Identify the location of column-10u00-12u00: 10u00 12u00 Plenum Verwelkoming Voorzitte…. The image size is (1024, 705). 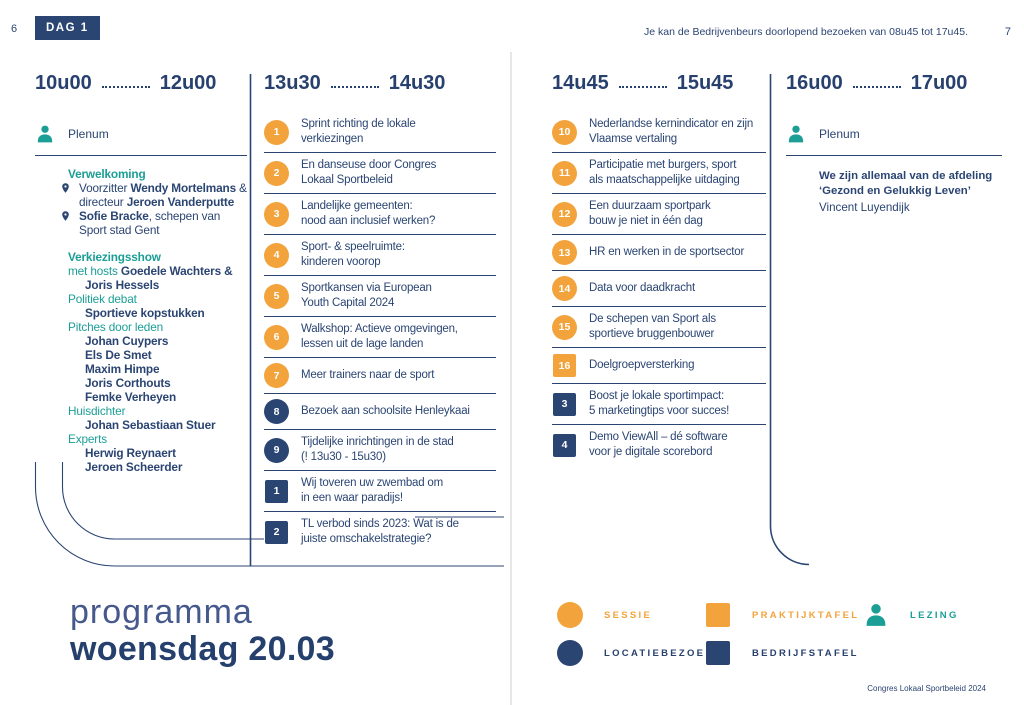
(141, 273).